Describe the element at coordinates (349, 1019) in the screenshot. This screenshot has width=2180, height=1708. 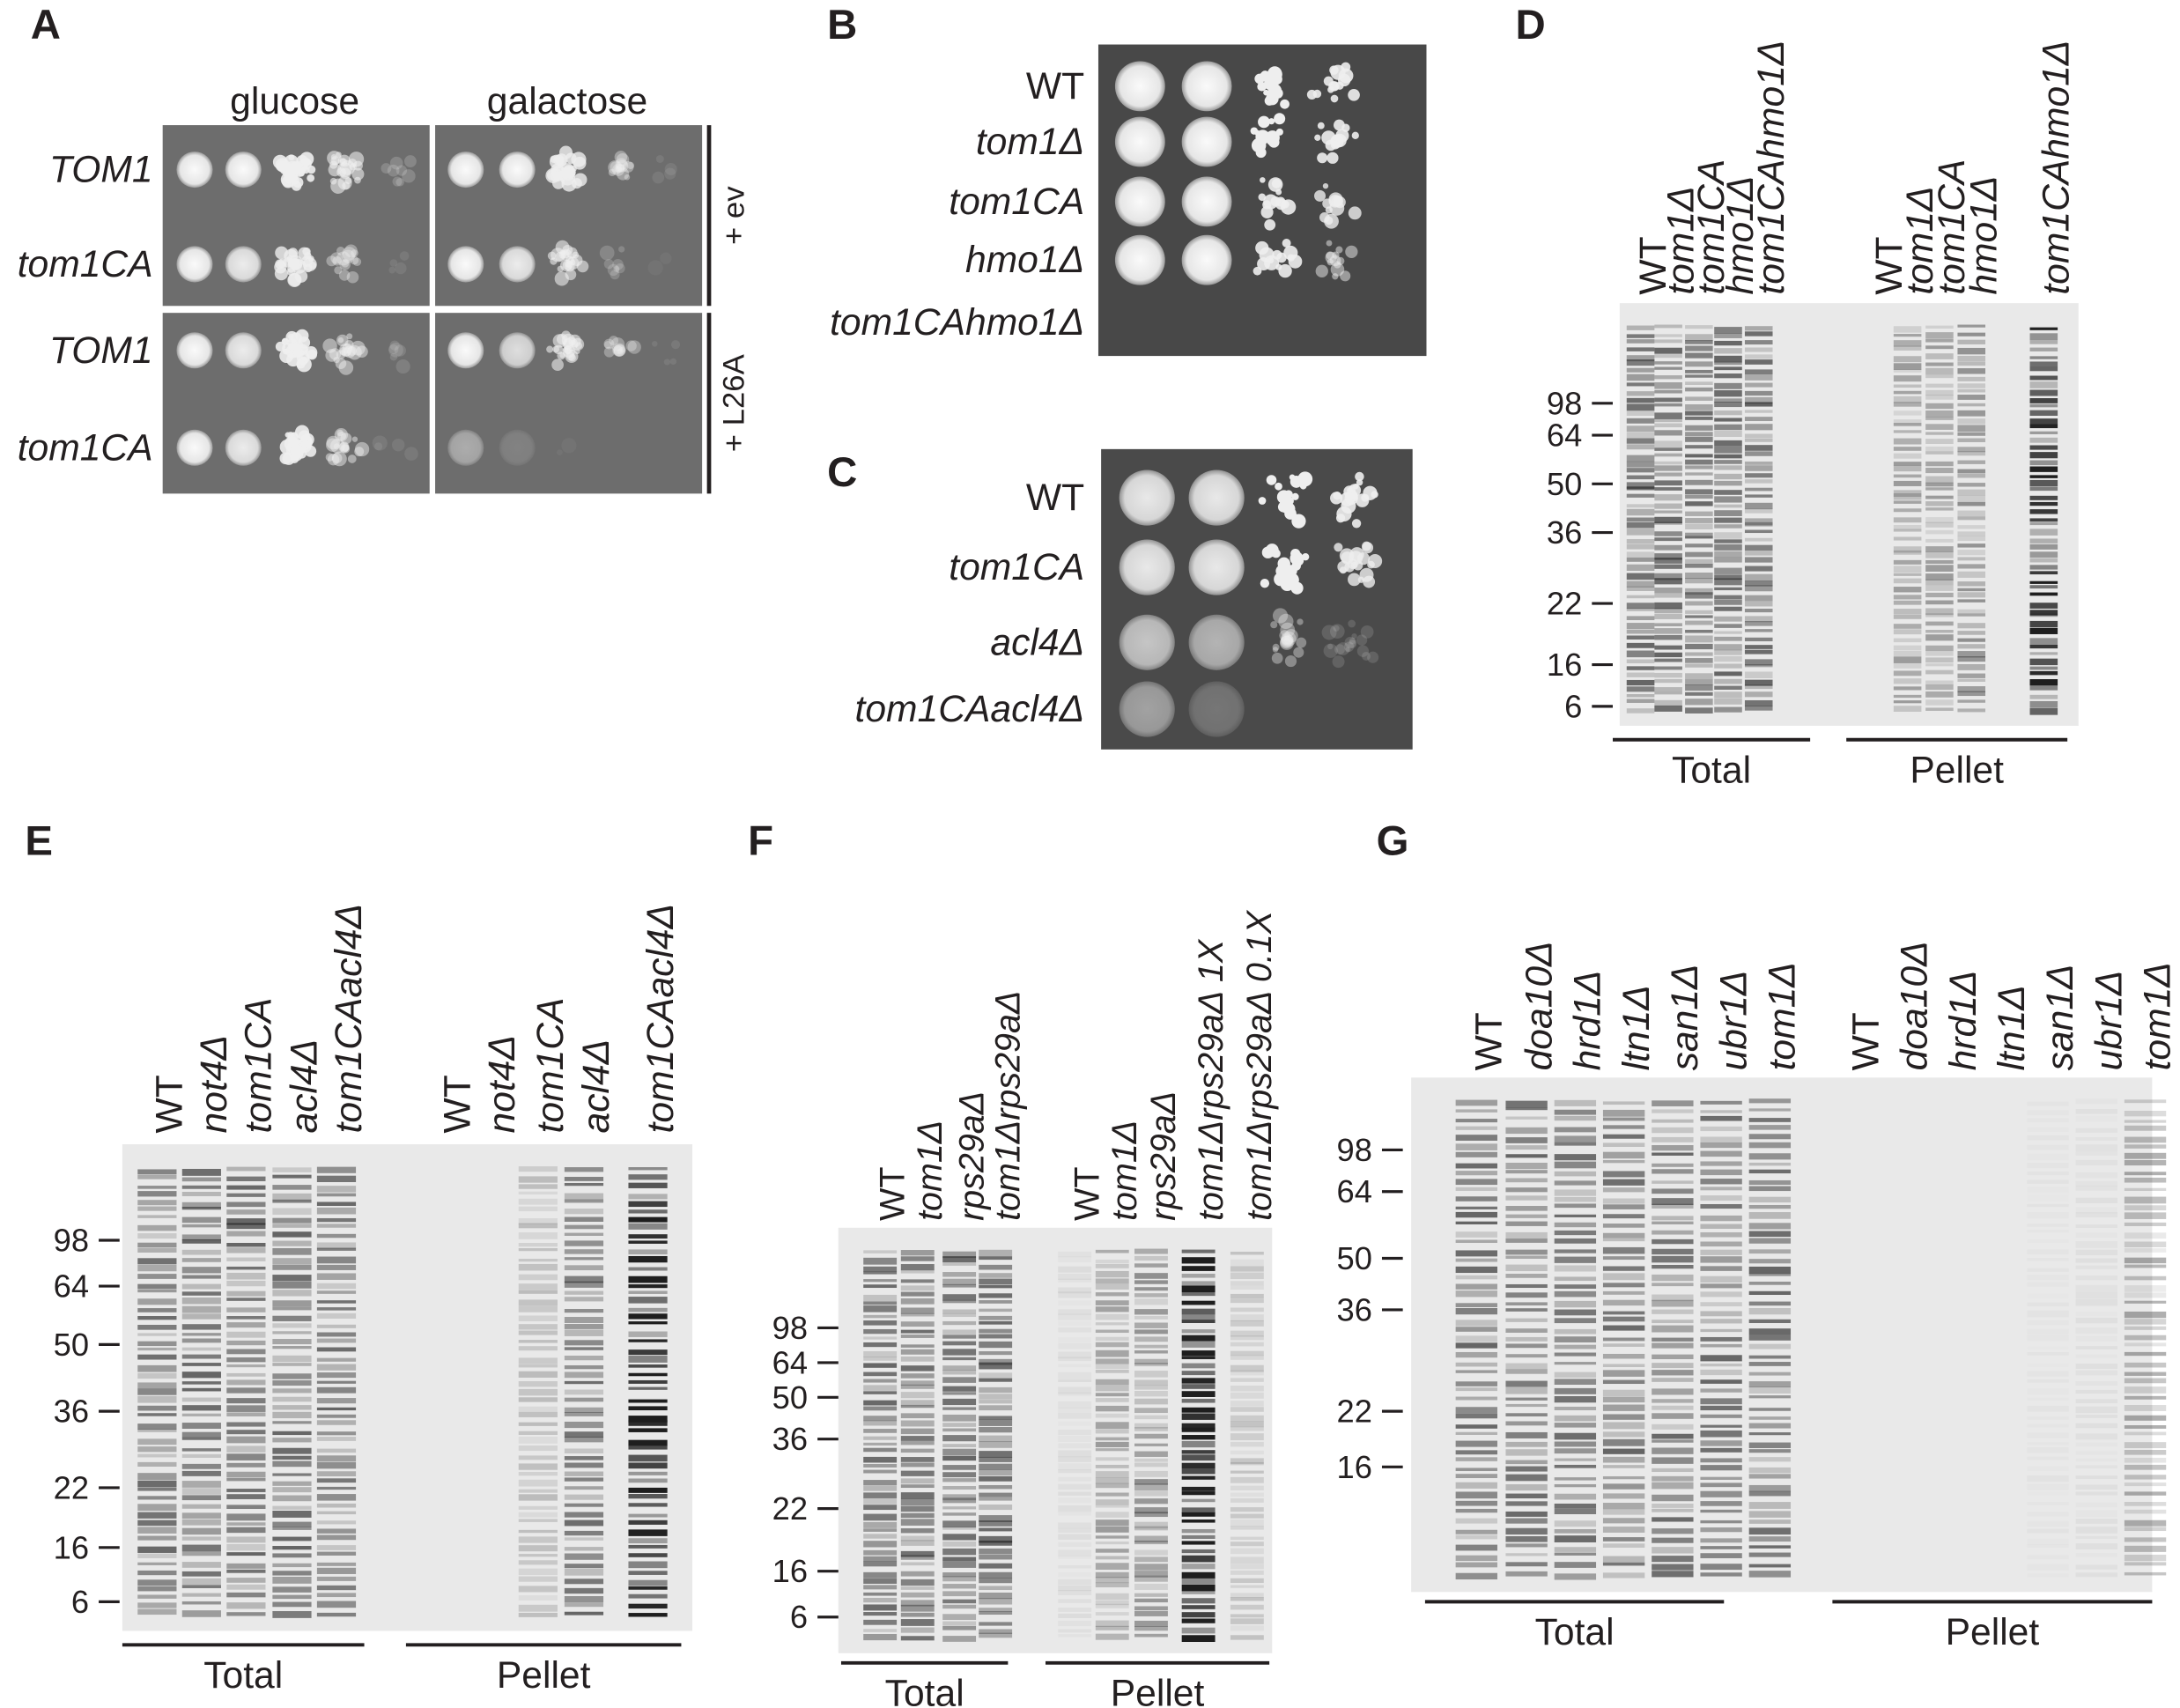
I see `lane-label: tom1CAacl4Δ` at that location.